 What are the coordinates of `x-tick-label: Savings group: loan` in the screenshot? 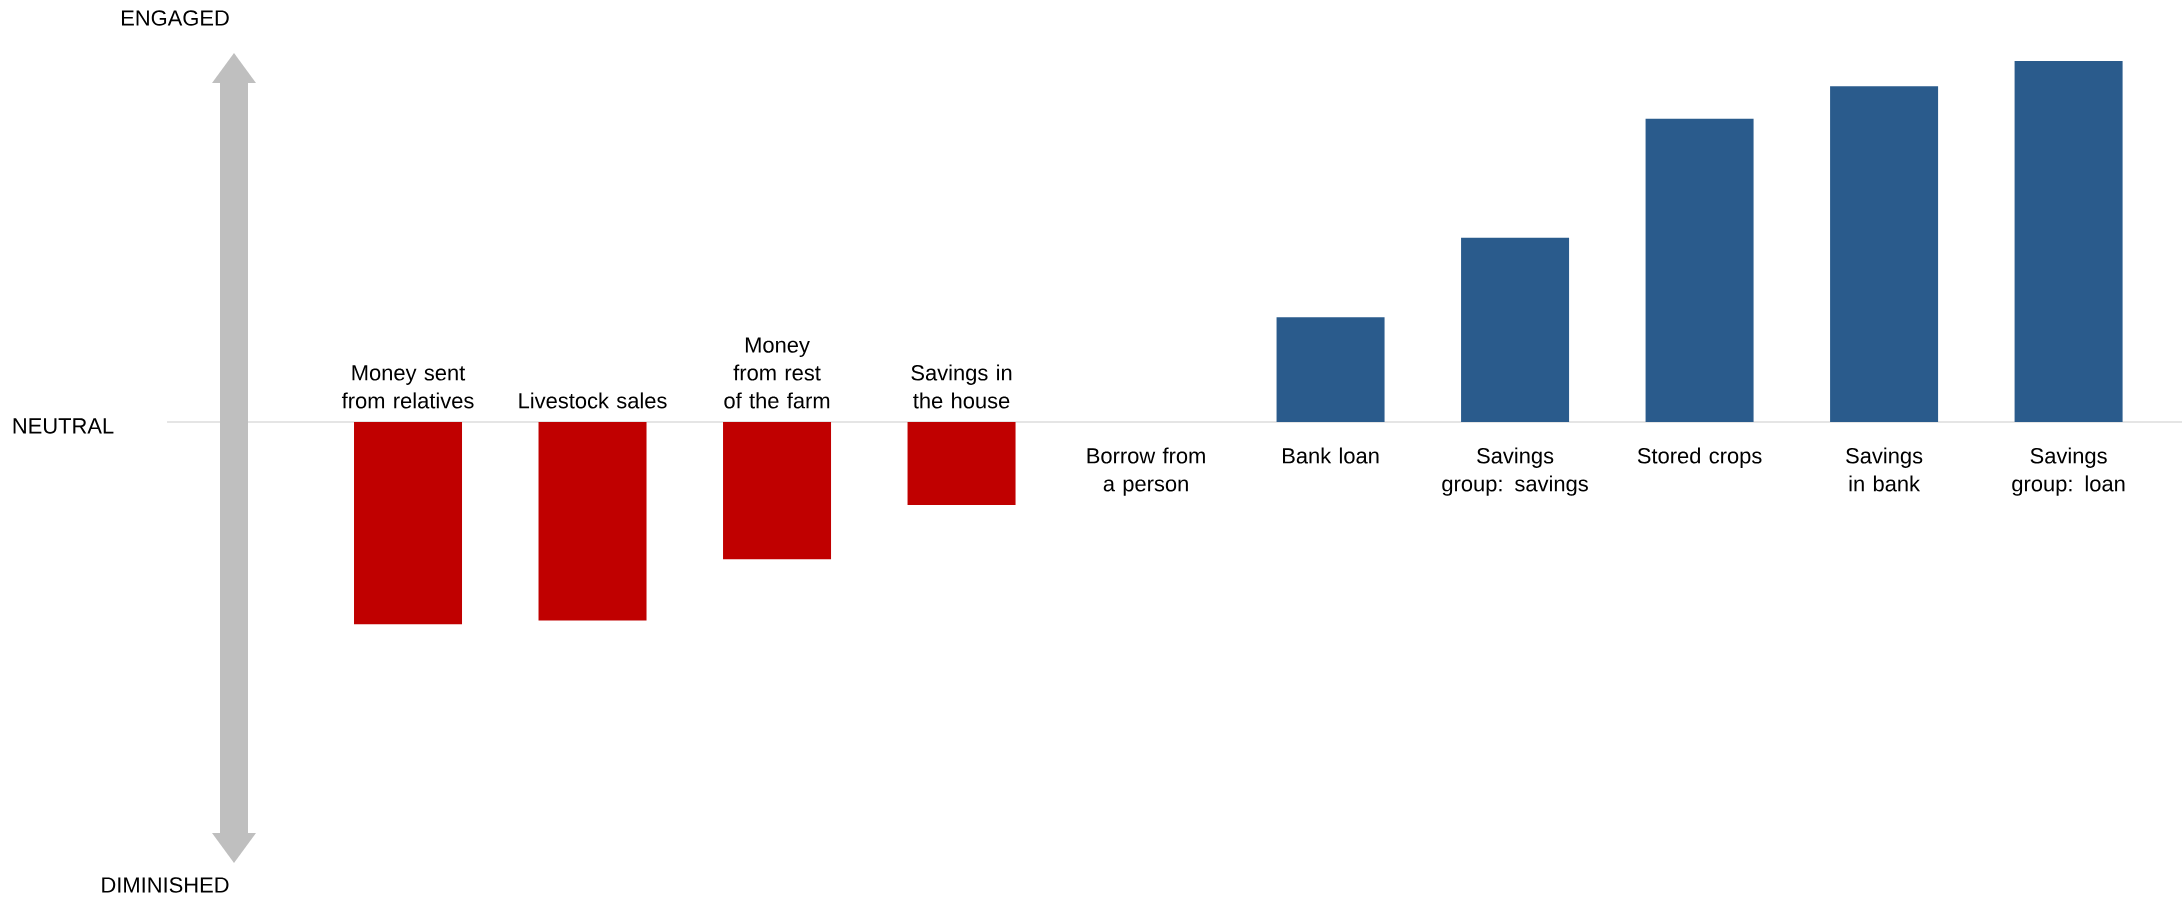 It's located at (2068, 471).